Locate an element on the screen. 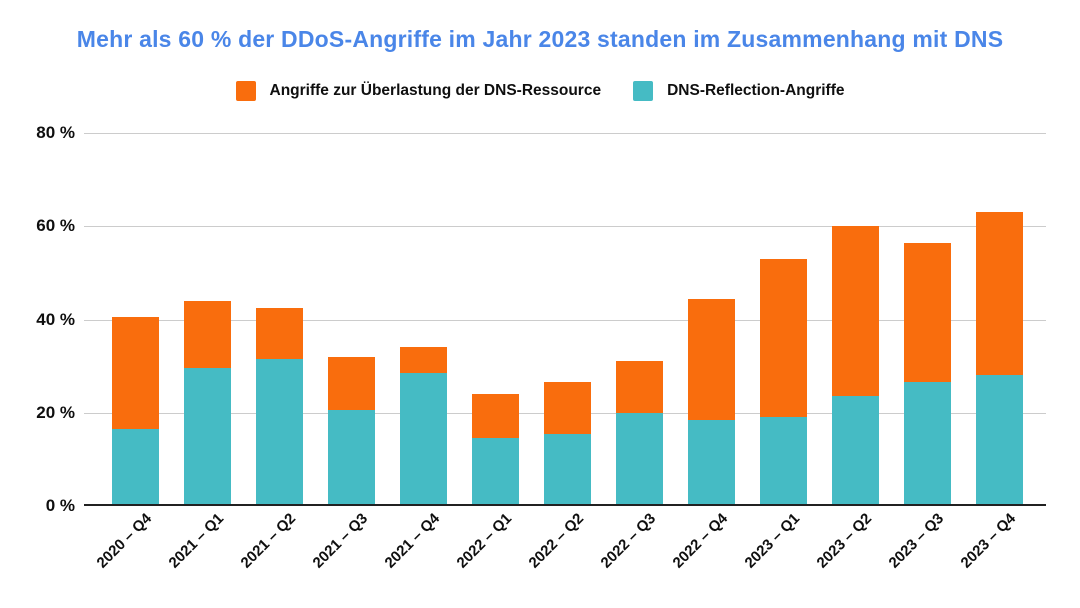  legend-swatch-overload-icon is located at coordinates (245, 91).